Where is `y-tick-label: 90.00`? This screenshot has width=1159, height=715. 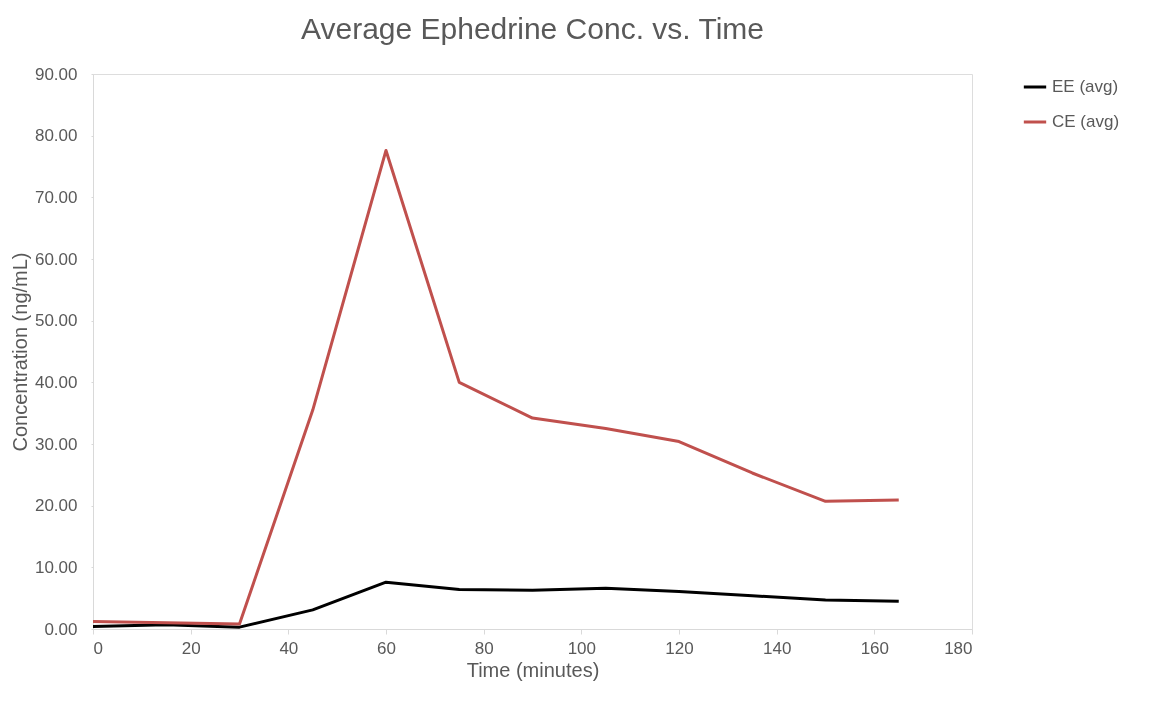
y-tick-label: 90.00 is located at coordinates (56, 74).